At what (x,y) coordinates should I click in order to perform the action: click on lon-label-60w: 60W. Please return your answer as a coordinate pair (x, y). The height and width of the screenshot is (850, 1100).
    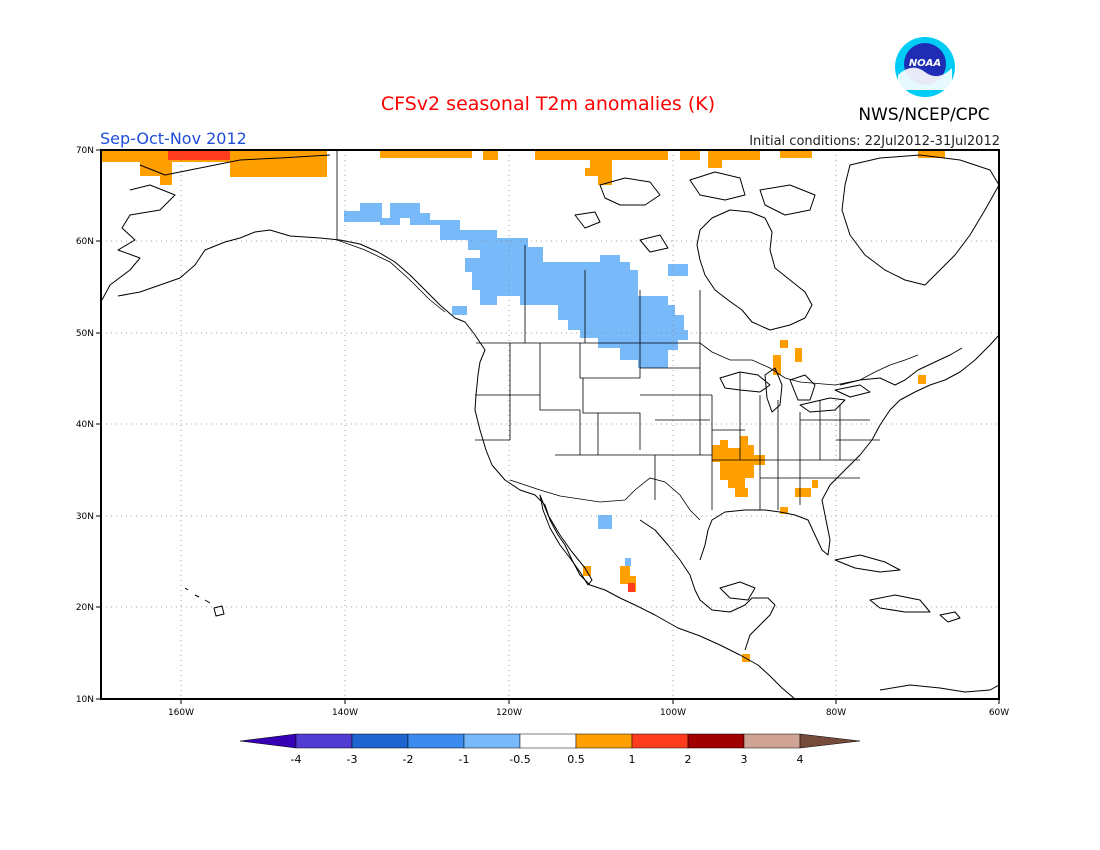
    Looking at the image, I should click on (999, 713).